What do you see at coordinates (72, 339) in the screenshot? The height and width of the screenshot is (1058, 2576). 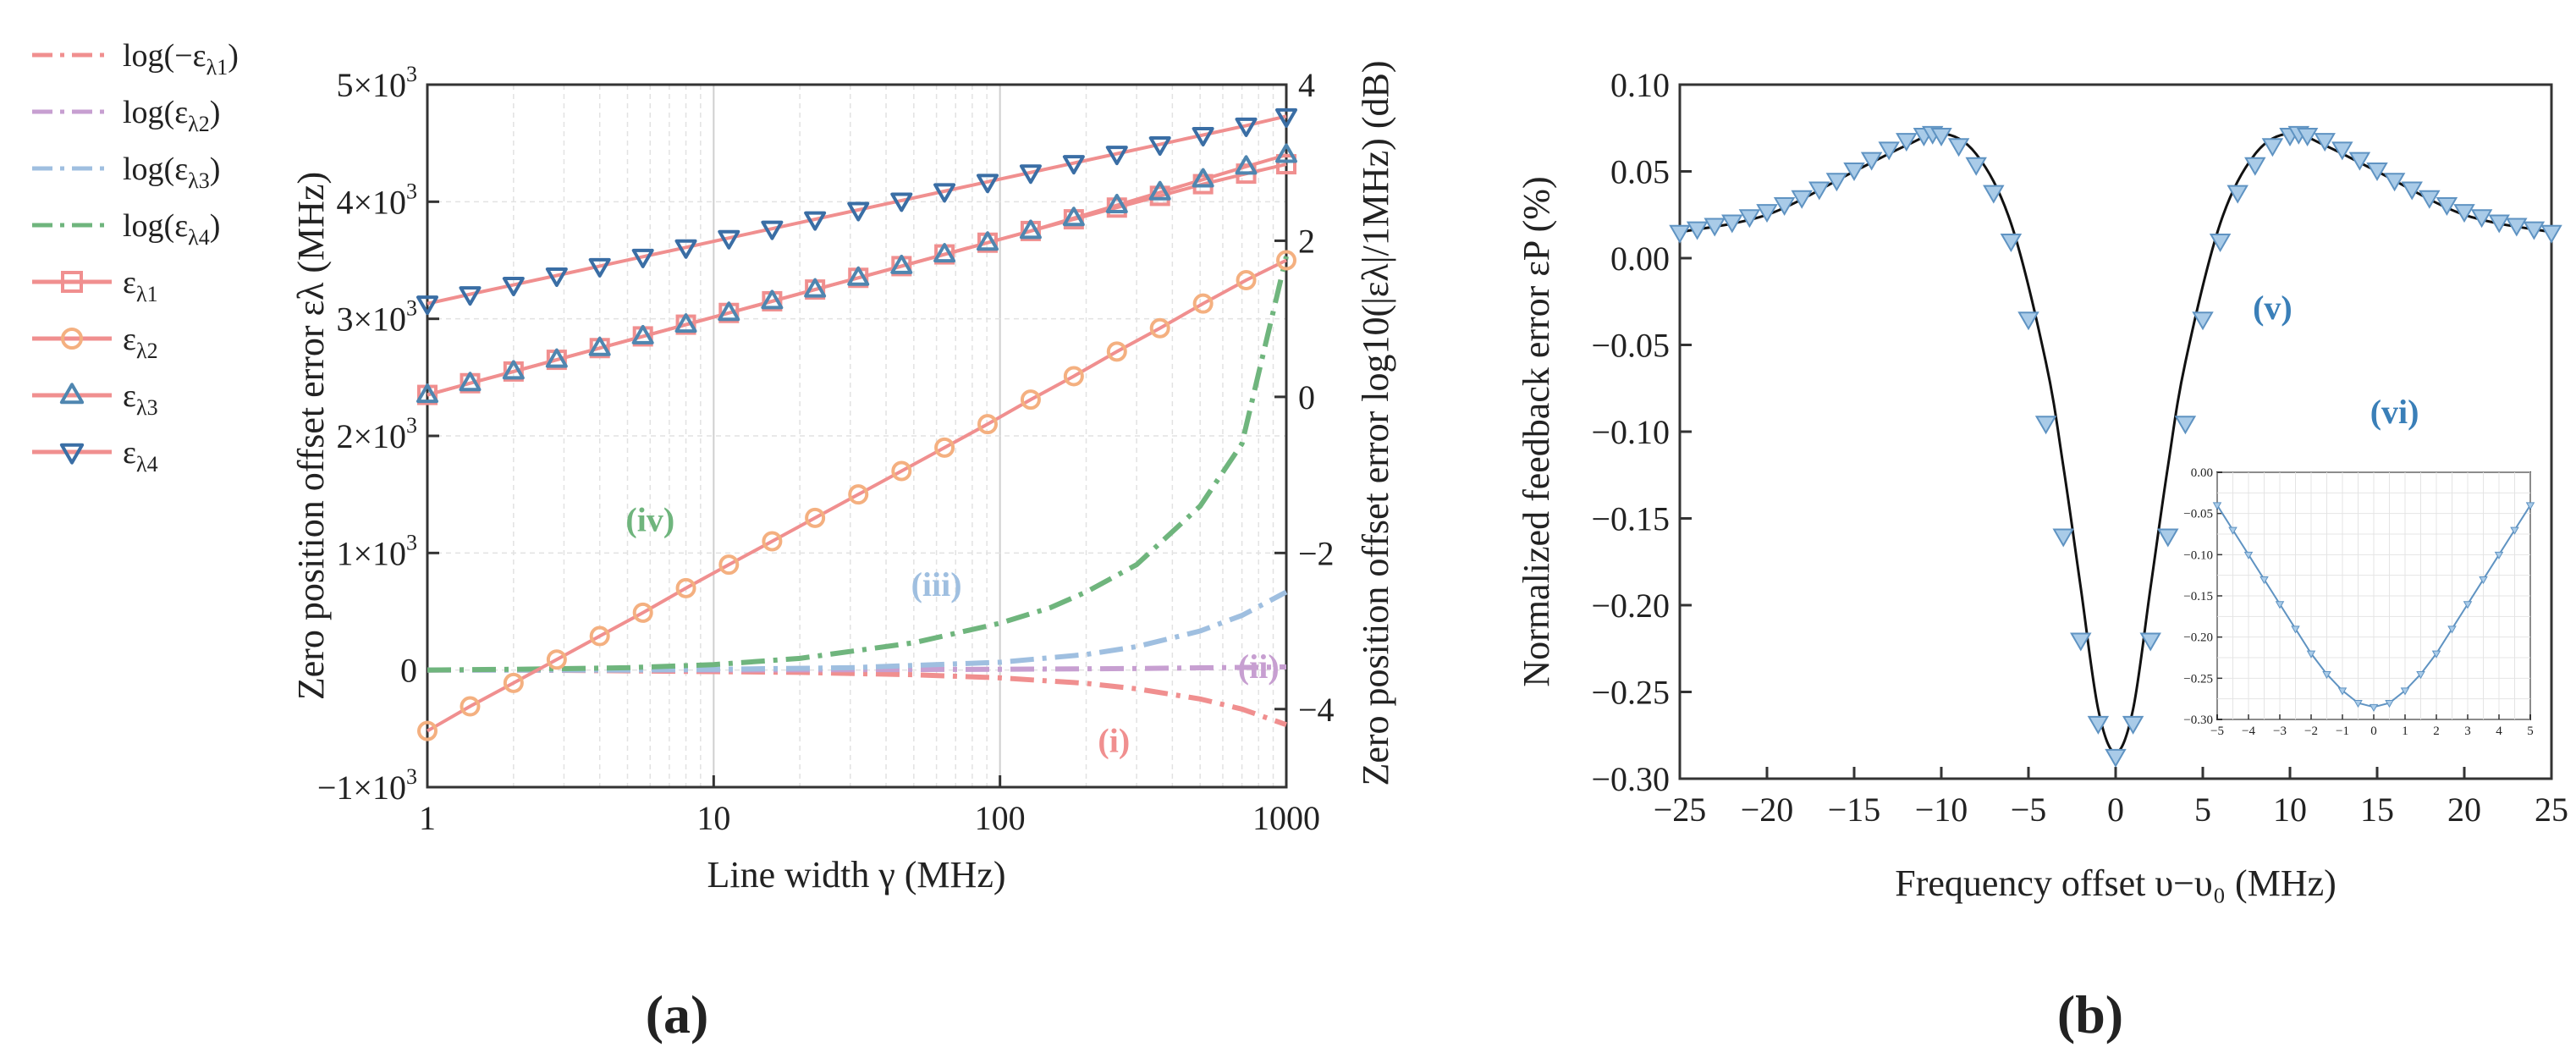 I see `legend-marker-circle` at bounding box center [72, 339].